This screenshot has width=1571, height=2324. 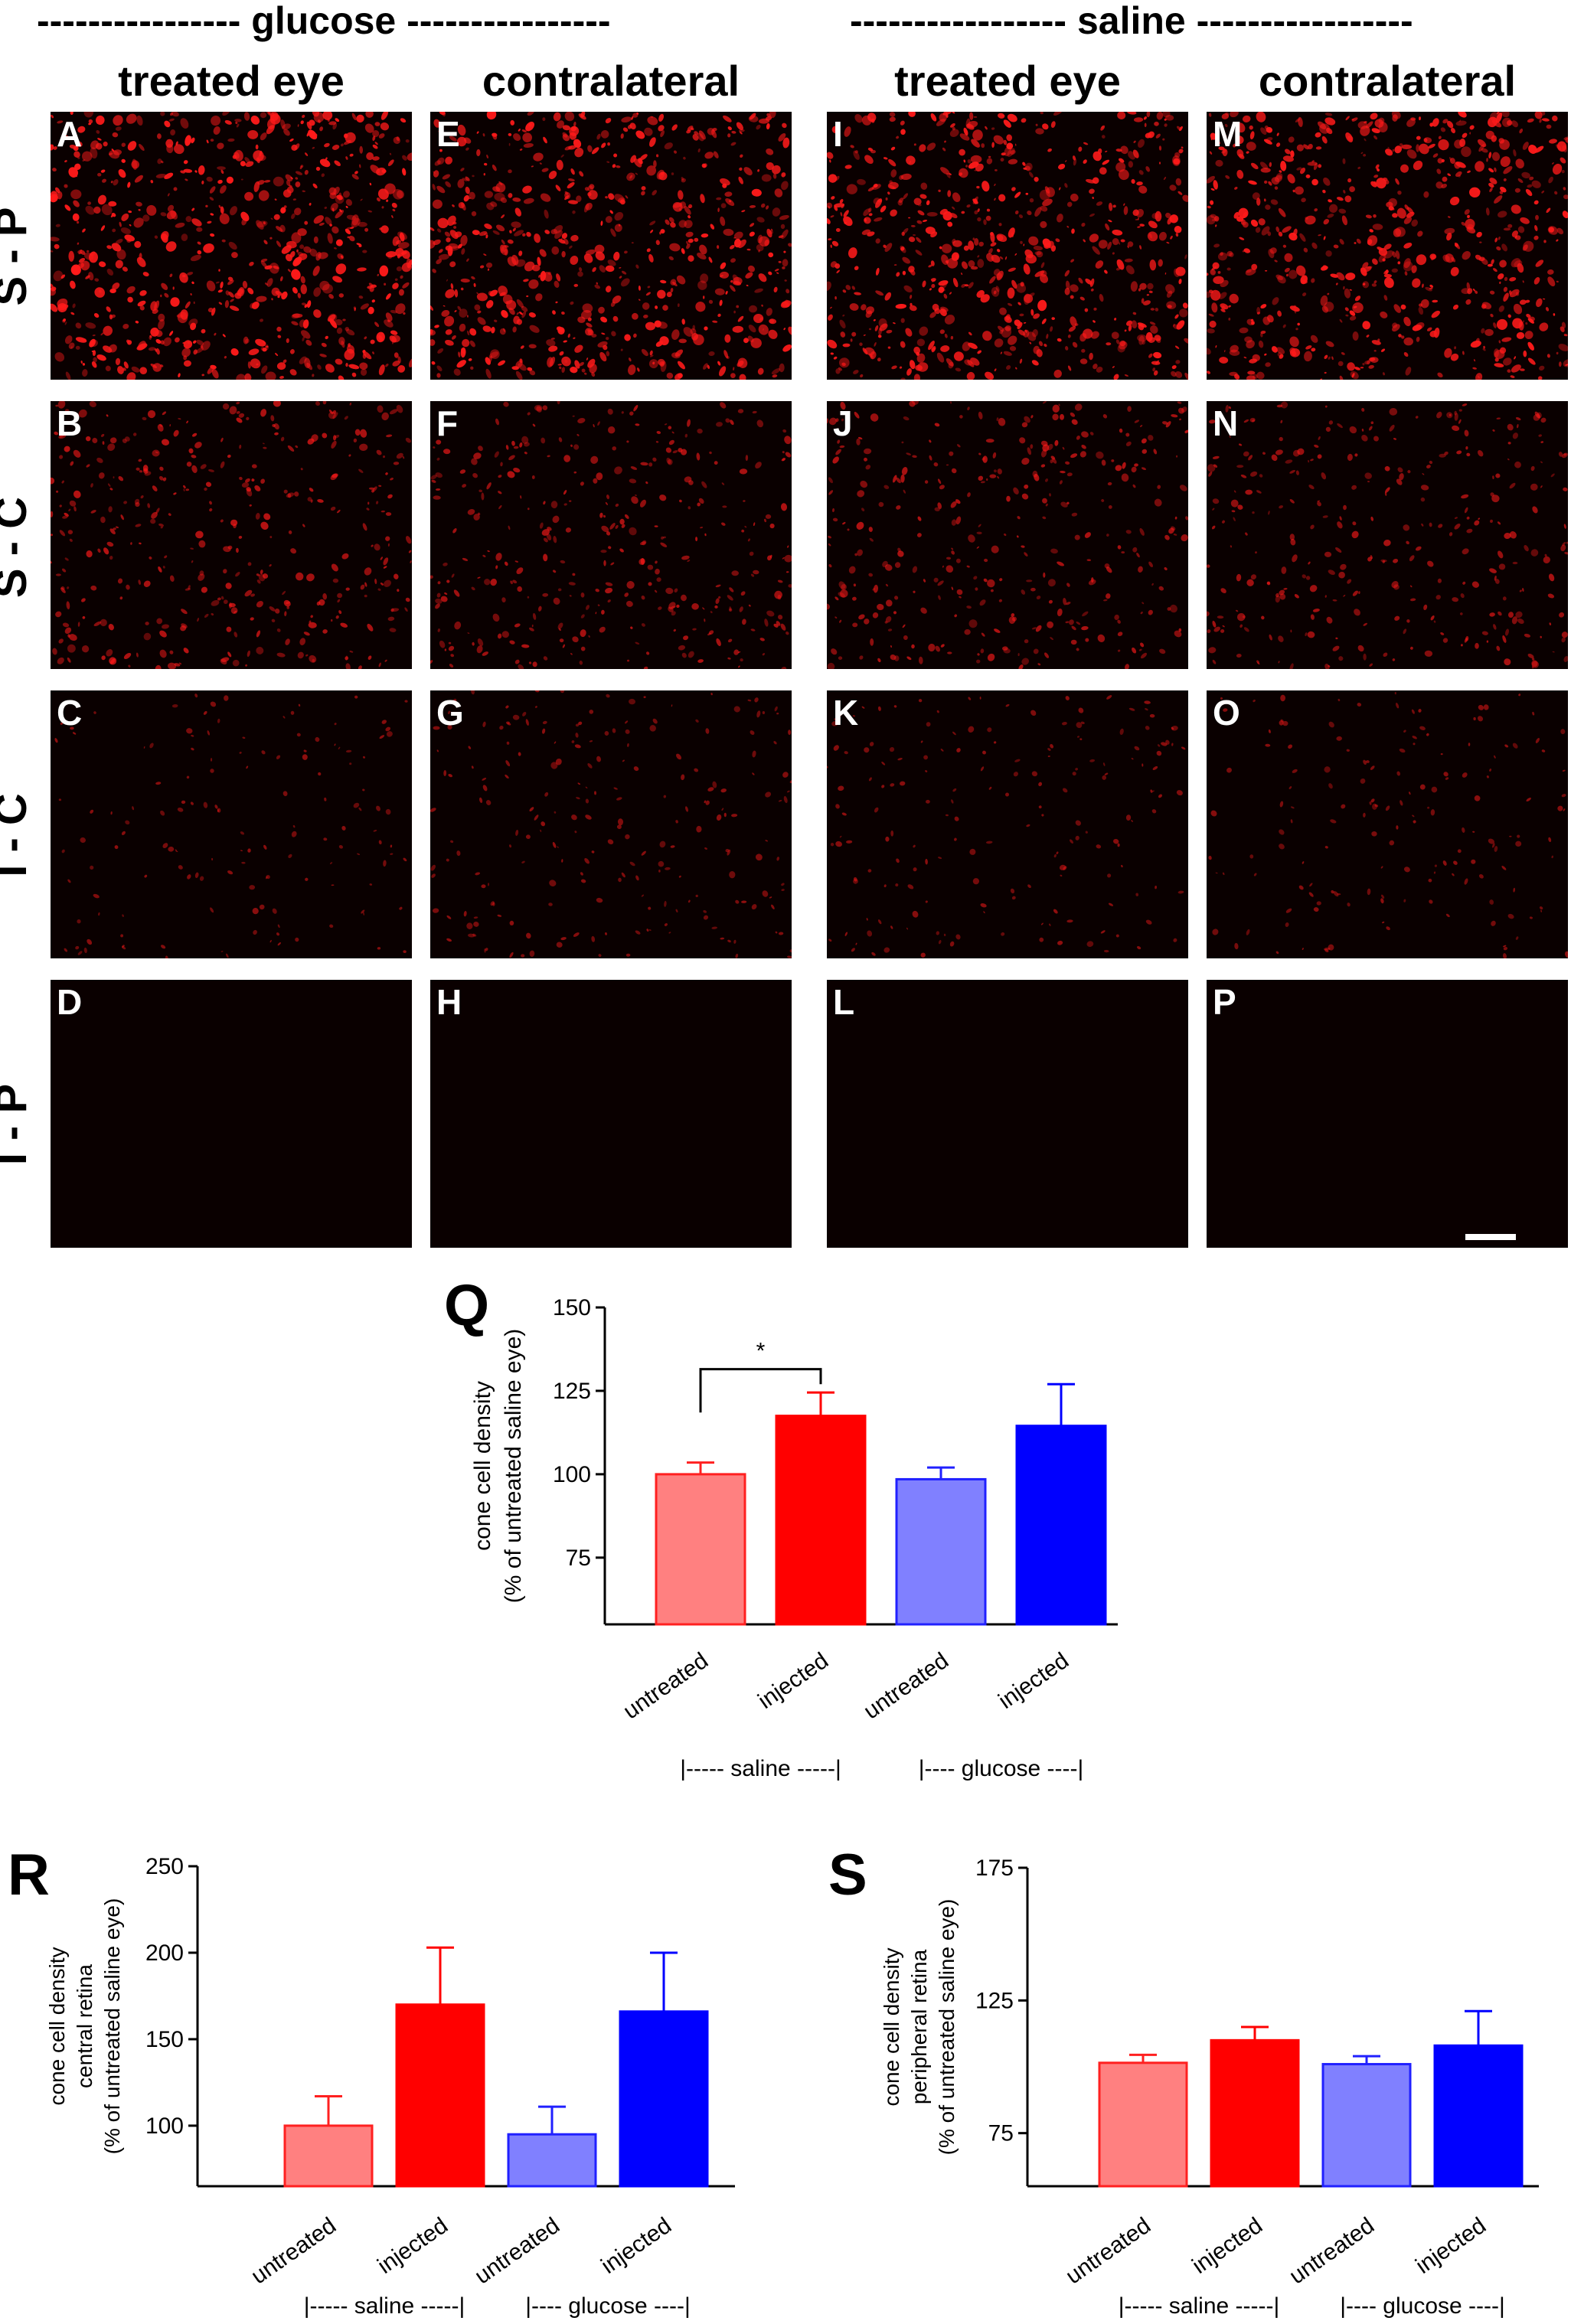 What do you see at coordinates (70, 134) in the screenshot?
I see `panel-letter-a: A` at bounding box center [70, 134].